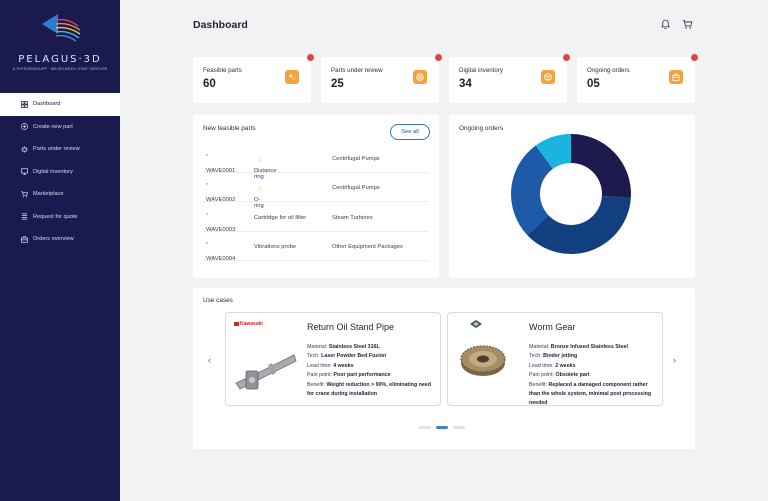 Image resolution: width=768 pixels, height=501 pixels. What do you see at coordinates (601, 166) in the screenshot?
I see `donut-slice-to-confirm` at bounding box center [601, 166].